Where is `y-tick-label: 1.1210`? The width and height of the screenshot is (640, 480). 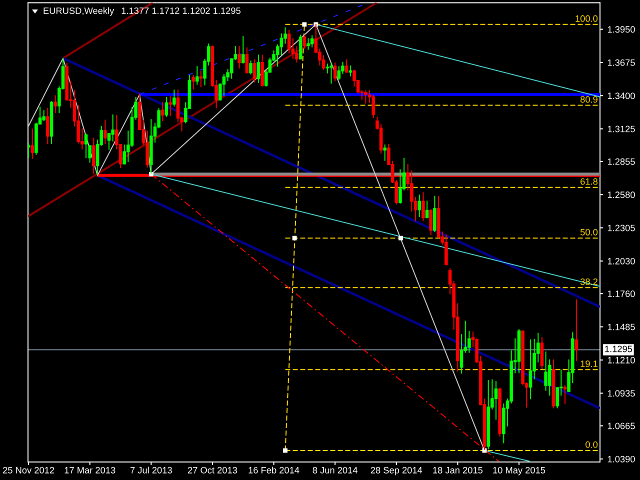 y-tick-label: 1.1210 is located at coordinates (621, 360).